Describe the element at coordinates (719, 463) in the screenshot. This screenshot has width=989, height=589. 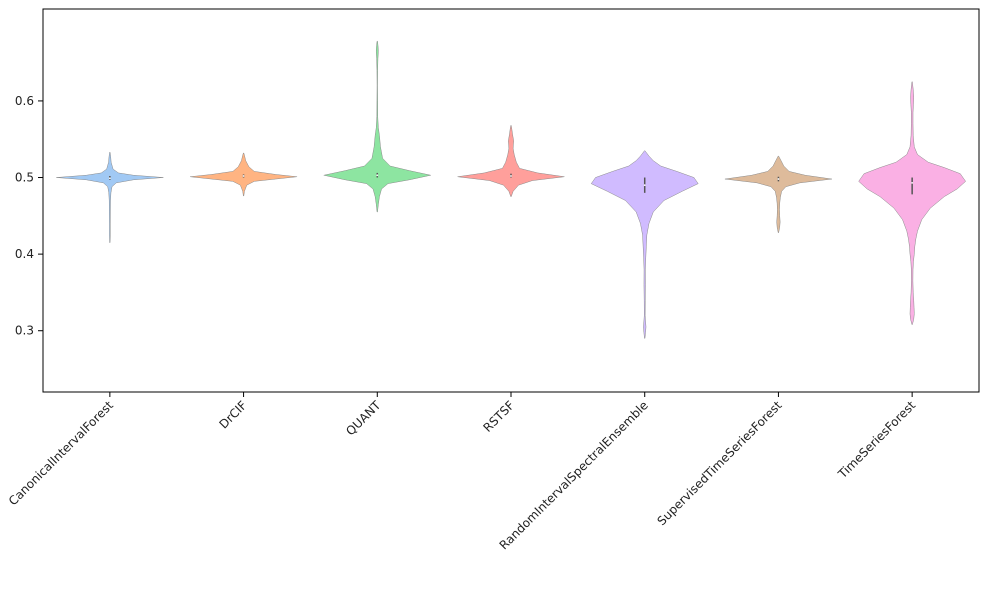
I see `x-tick-label: SupervisedTimeSeriesForest` at that location.